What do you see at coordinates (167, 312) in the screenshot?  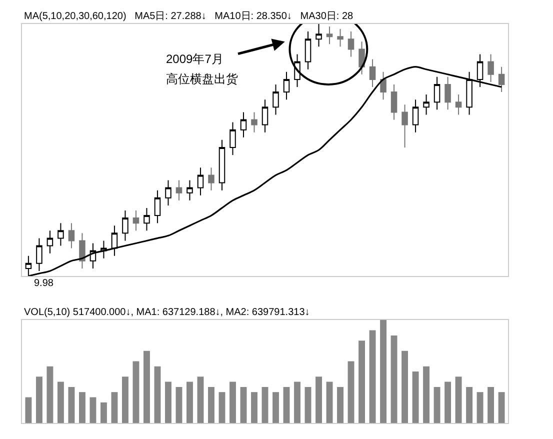 I see `text: VOL(5,10) 517400.000↓, MA1: 637129.188↓, MA2: 639791.313↓` at bounding box center [167, 312].